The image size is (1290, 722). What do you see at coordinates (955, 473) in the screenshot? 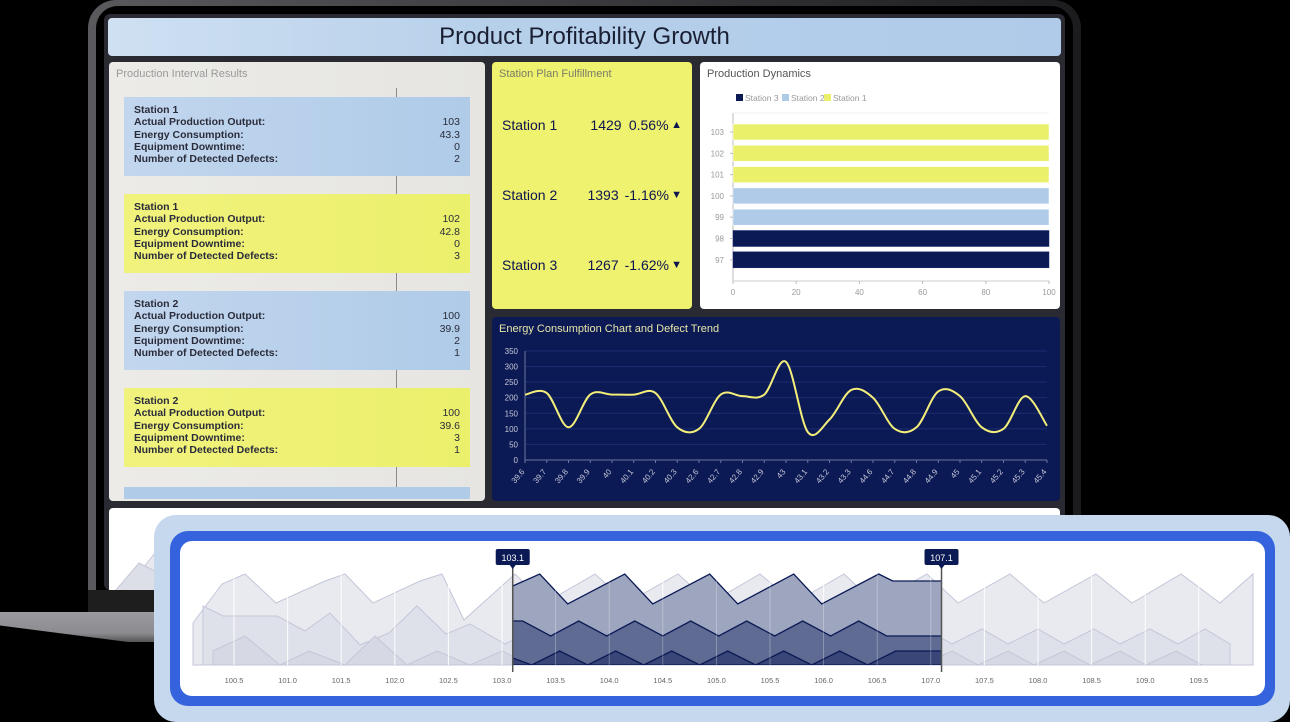
I see `x-tick-label: 45` at bounding box center [955, 473].